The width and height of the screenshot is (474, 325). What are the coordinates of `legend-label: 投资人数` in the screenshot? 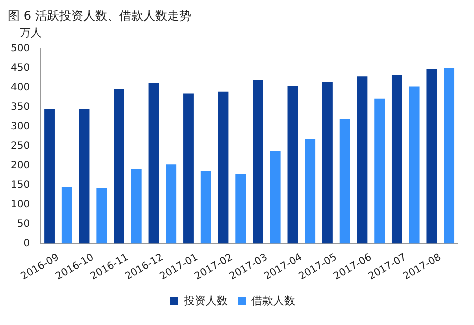 It's located at (205, 301).